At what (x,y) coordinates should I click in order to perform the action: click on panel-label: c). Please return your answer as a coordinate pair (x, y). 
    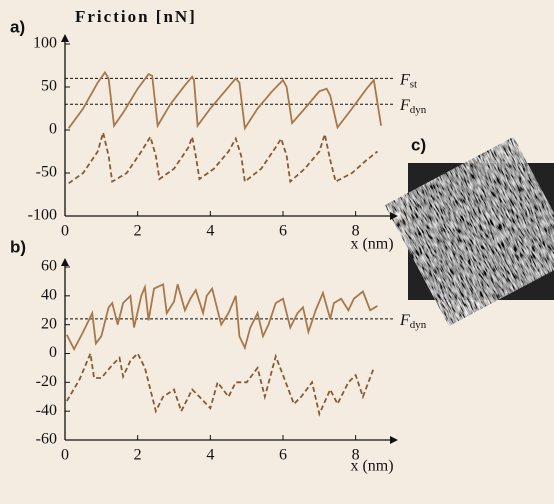
    Looking at the image, I should click on (418, 144).